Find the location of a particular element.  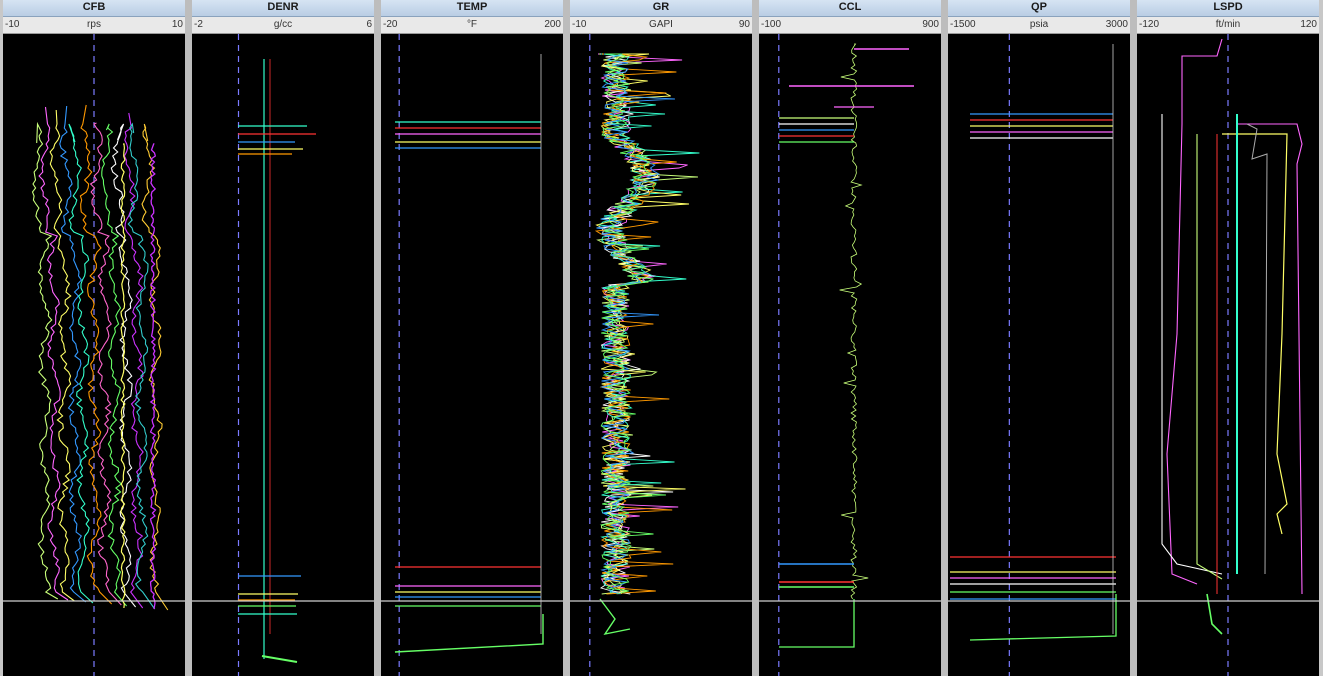

track-scale: -10 rps 10 is located at coordinates (94, 25).